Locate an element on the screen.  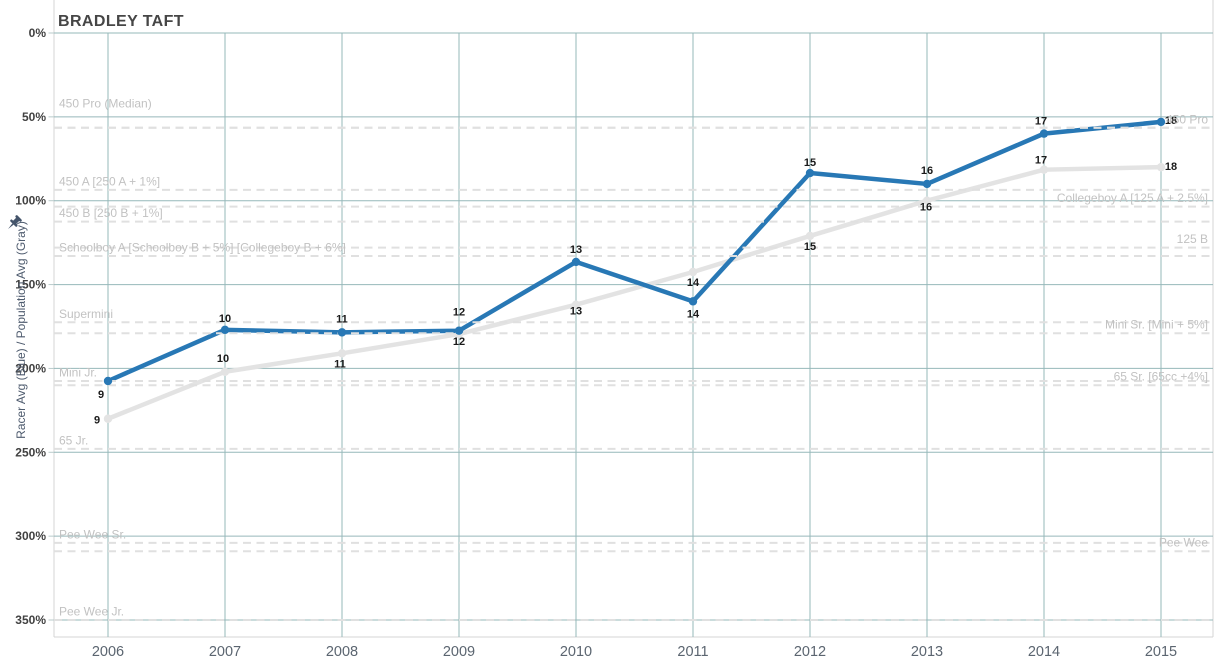
x-axis-tick-label: 2012 is located at coordinates (810, 652).